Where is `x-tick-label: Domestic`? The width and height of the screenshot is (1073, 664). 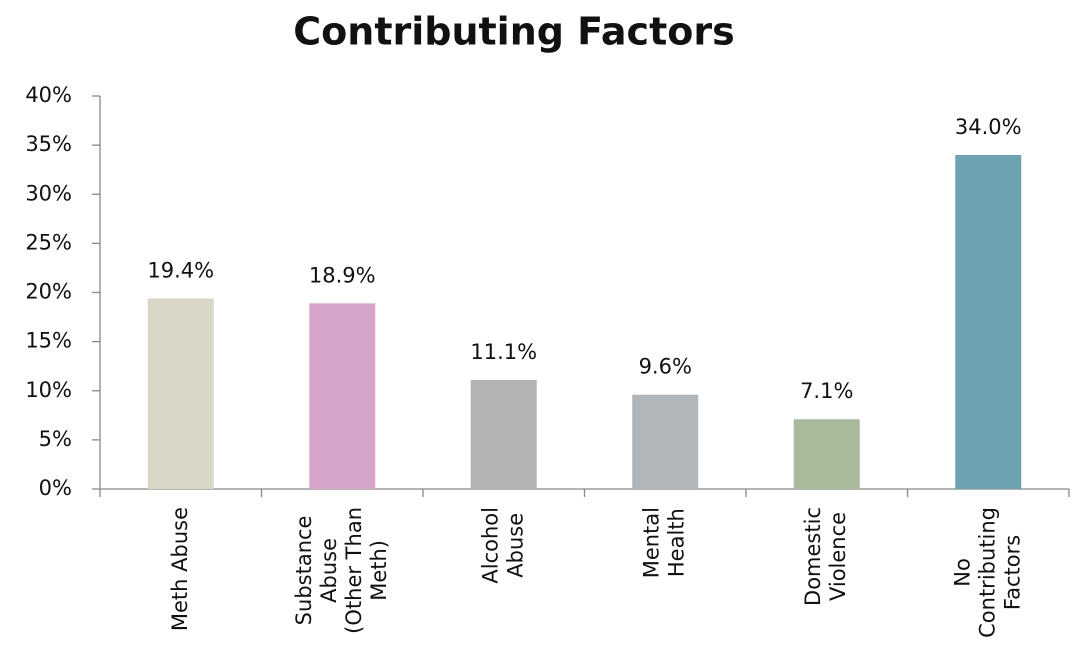 x-tick-label: Domestic is located at coordinates (813, 556).